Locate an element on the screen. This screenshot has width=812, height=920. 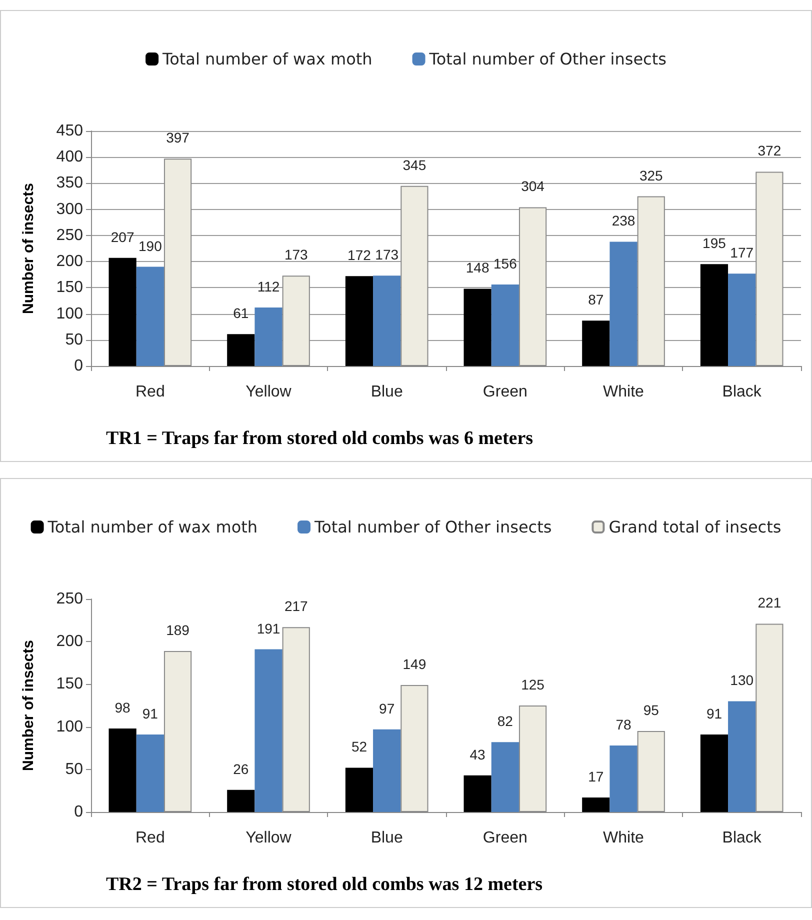
data-label: 190 is located at coordinates (150, 246).